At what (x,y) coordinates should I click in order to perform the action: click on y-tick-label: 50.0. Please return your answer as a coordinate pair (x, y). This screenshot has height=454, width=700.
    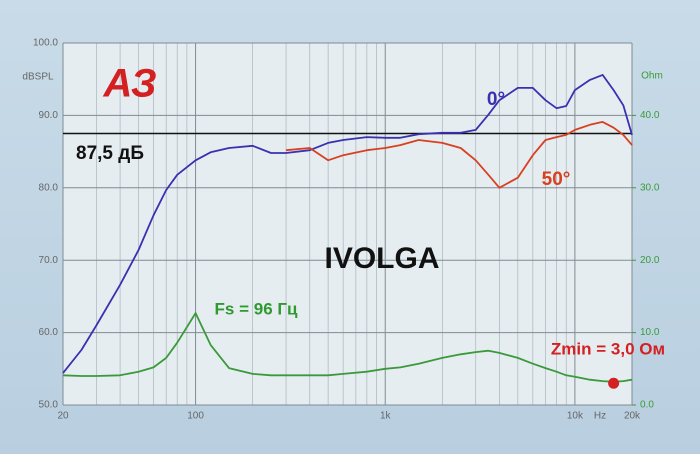
    Looking at the image, I should click on (49, 405).